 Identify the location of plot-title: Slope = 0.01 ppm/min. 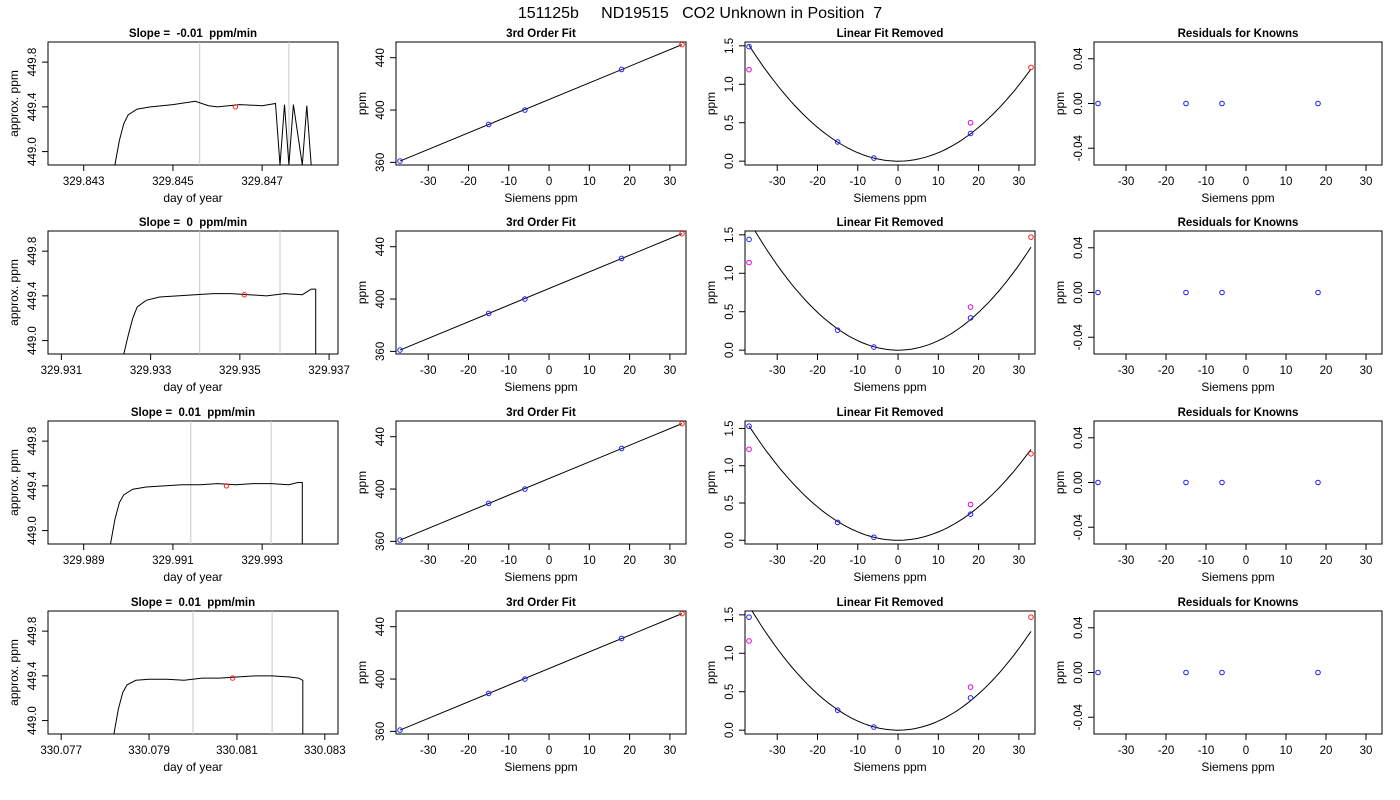
(193, 603).